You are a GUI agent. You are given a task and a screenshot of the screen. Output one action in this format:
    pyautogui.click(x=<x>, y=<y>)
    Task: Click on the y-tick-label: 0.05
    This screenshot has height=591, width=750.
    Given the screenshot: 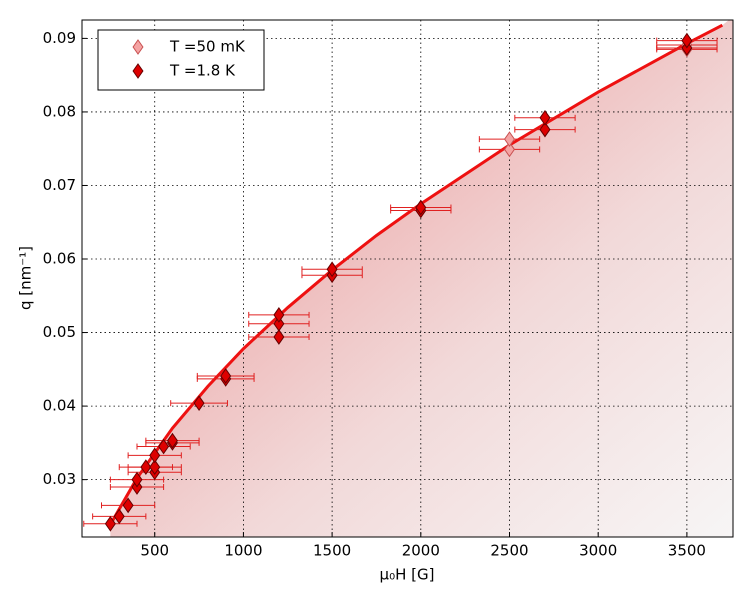 What is the action you would take?
    pyautogui.click(x=59, y=332)
    